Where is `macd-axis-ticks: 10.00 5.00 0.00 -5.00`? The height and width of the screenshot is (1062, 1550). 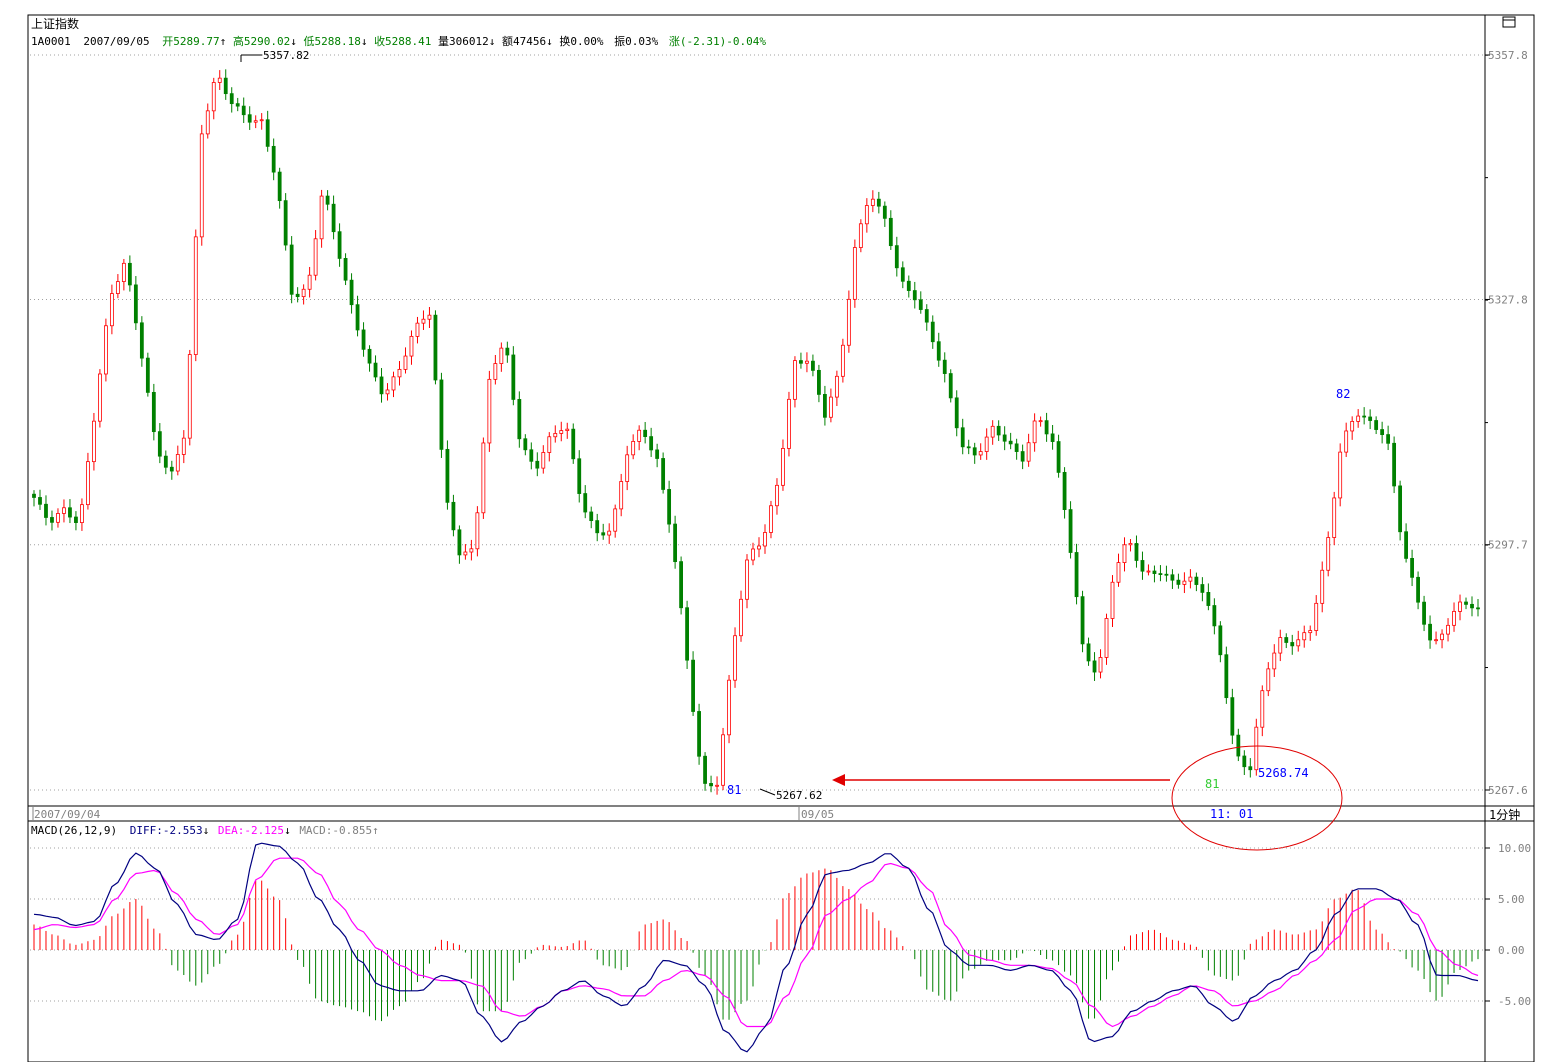 macd-axis-ticks: 10.00 5.00 0.00 -5.00 is located at coordinates (1508, 925).